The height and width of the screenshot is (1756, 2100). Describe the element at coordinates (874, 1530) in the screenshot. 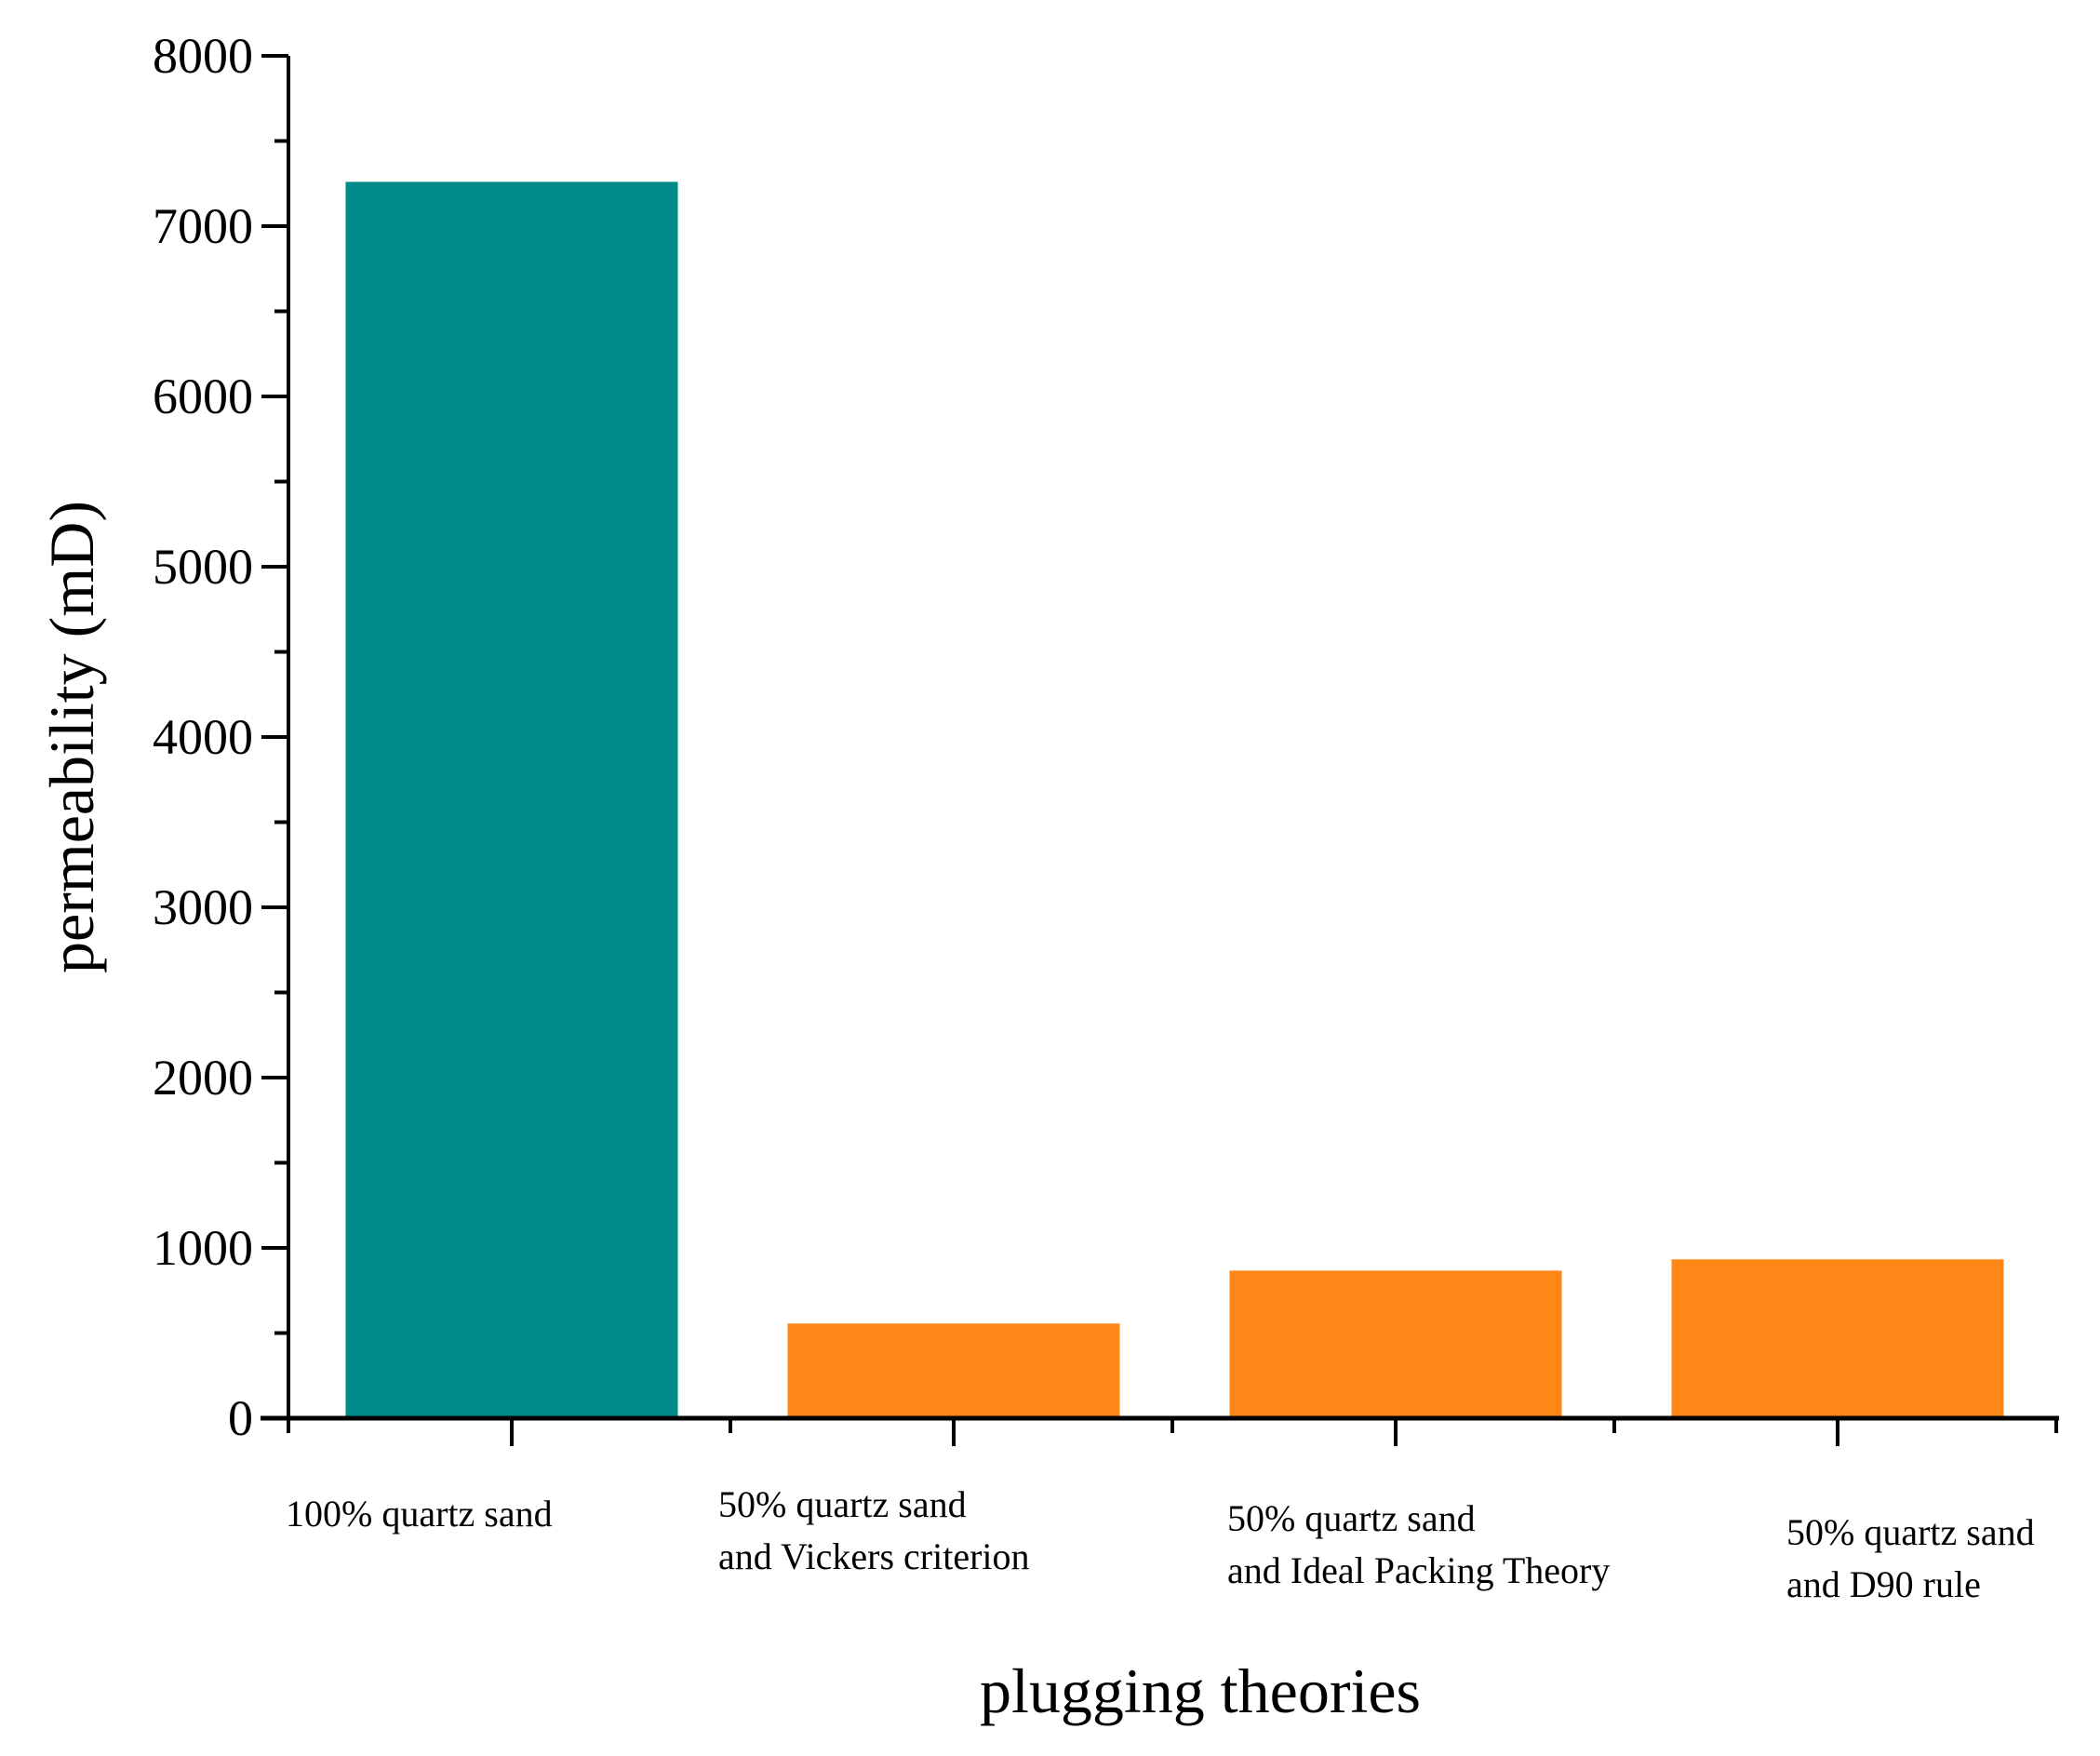

I see `x-tick-label: 50% quartz sand and Vickers criterion` at that location.